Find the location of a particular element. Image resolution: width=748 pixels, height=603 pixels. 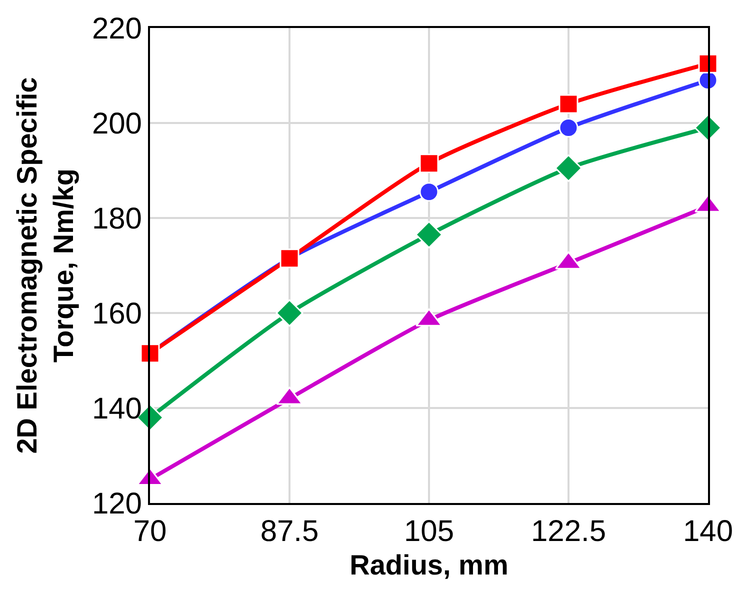

x-tick-label: 140 is located at coordinates (708, 531).